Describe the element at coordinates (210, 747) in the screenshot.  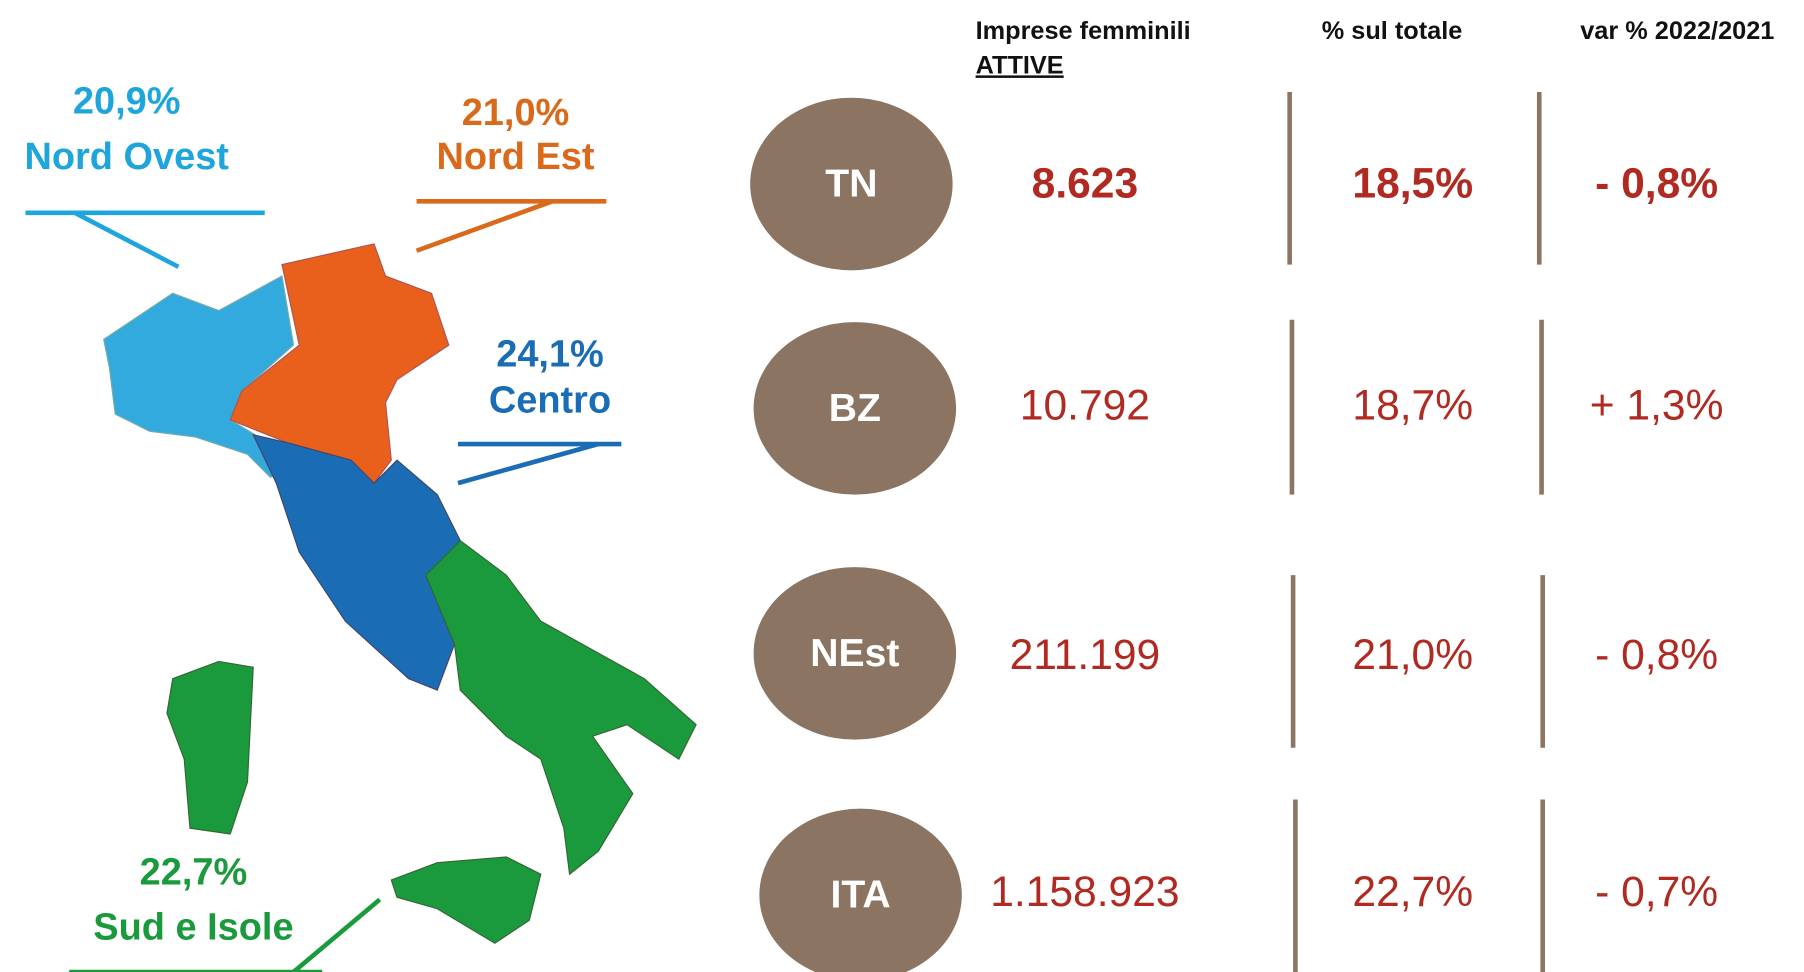
I see `sardinia-area` at that location.